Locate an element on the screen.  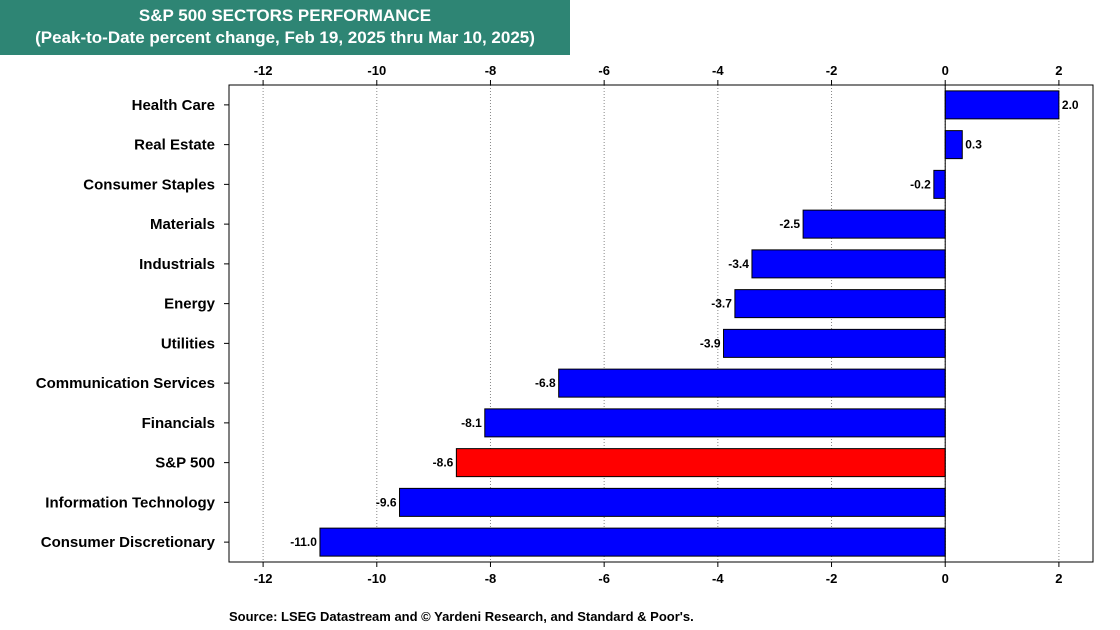
value-label-1: 0.3 is located at coordinates (973, 145).